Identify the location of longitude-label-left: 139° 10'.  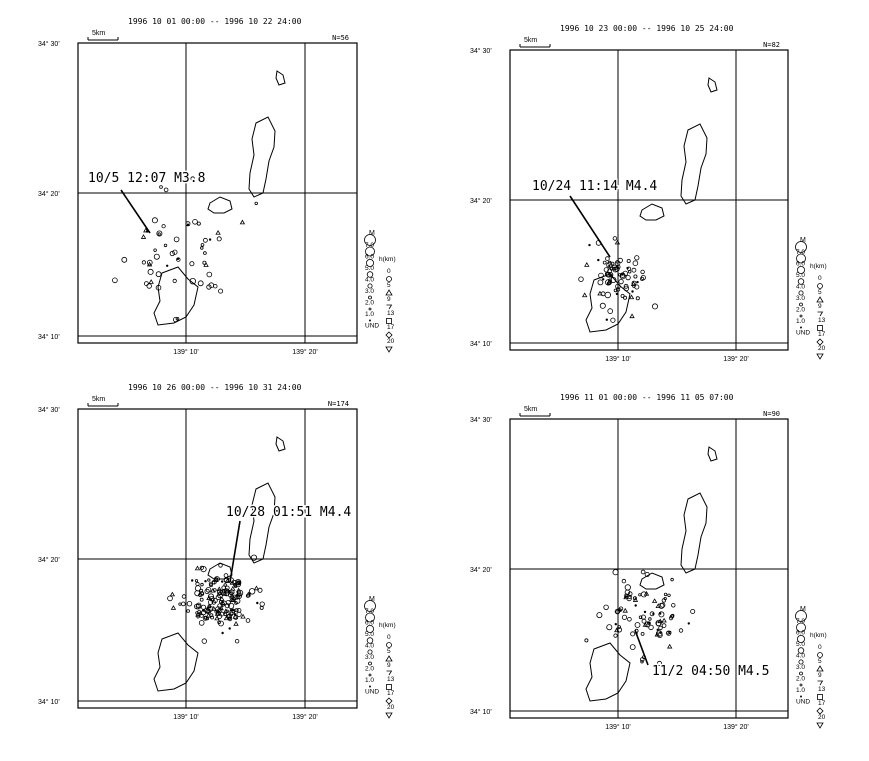
(618, 359).